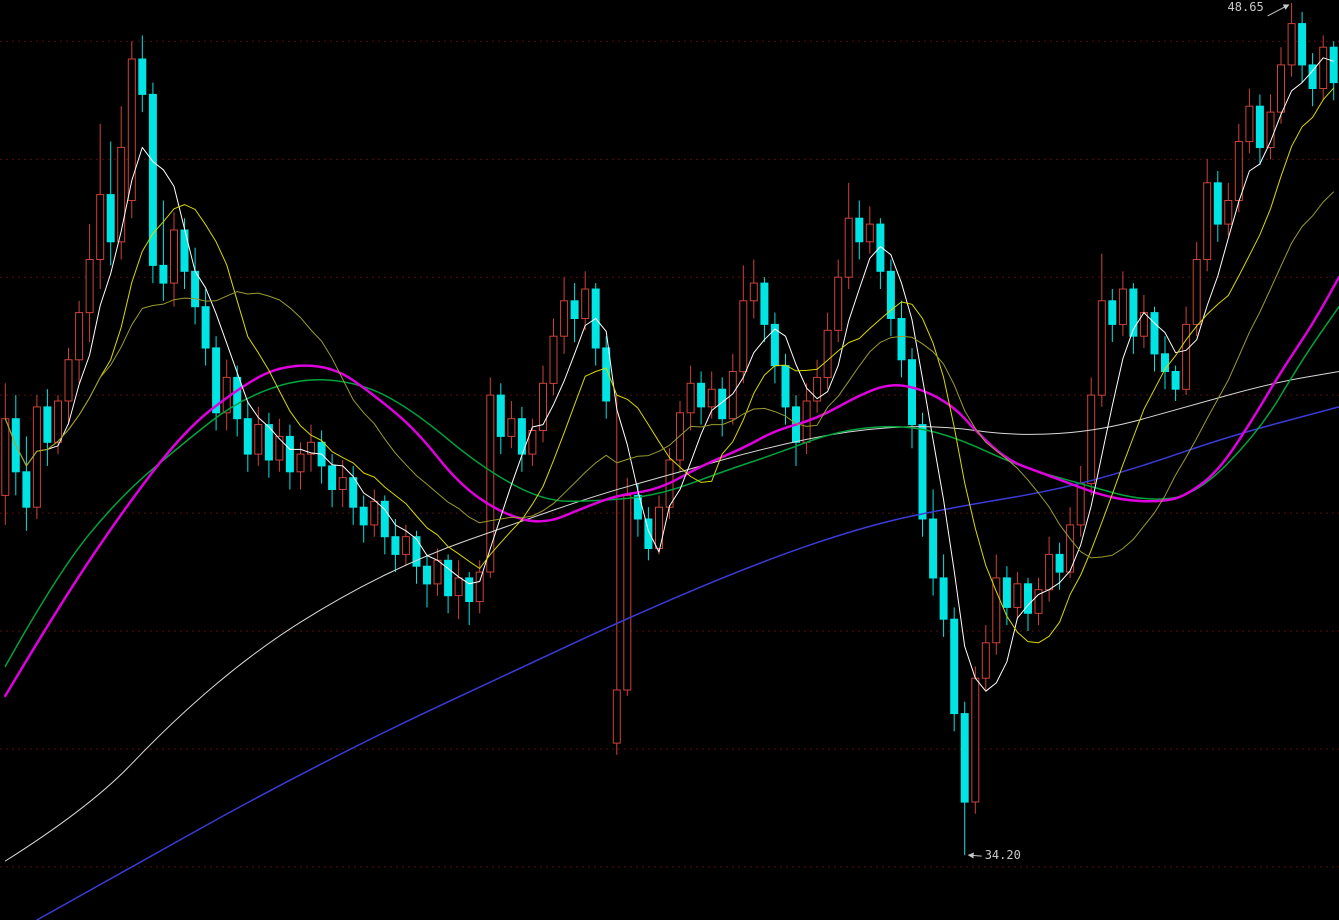  I want to click on low-annotation-arrow, so click(974, 855).